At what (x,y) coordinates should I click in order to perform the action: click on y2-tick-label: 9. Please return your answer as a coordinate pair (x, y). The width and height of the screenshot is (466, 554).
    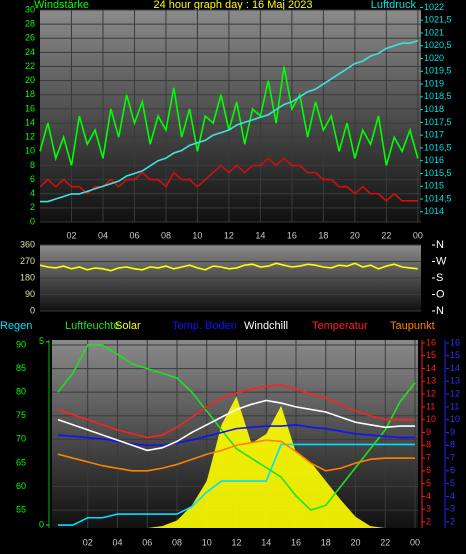
    Looking at the image, I should click on (428, 432).